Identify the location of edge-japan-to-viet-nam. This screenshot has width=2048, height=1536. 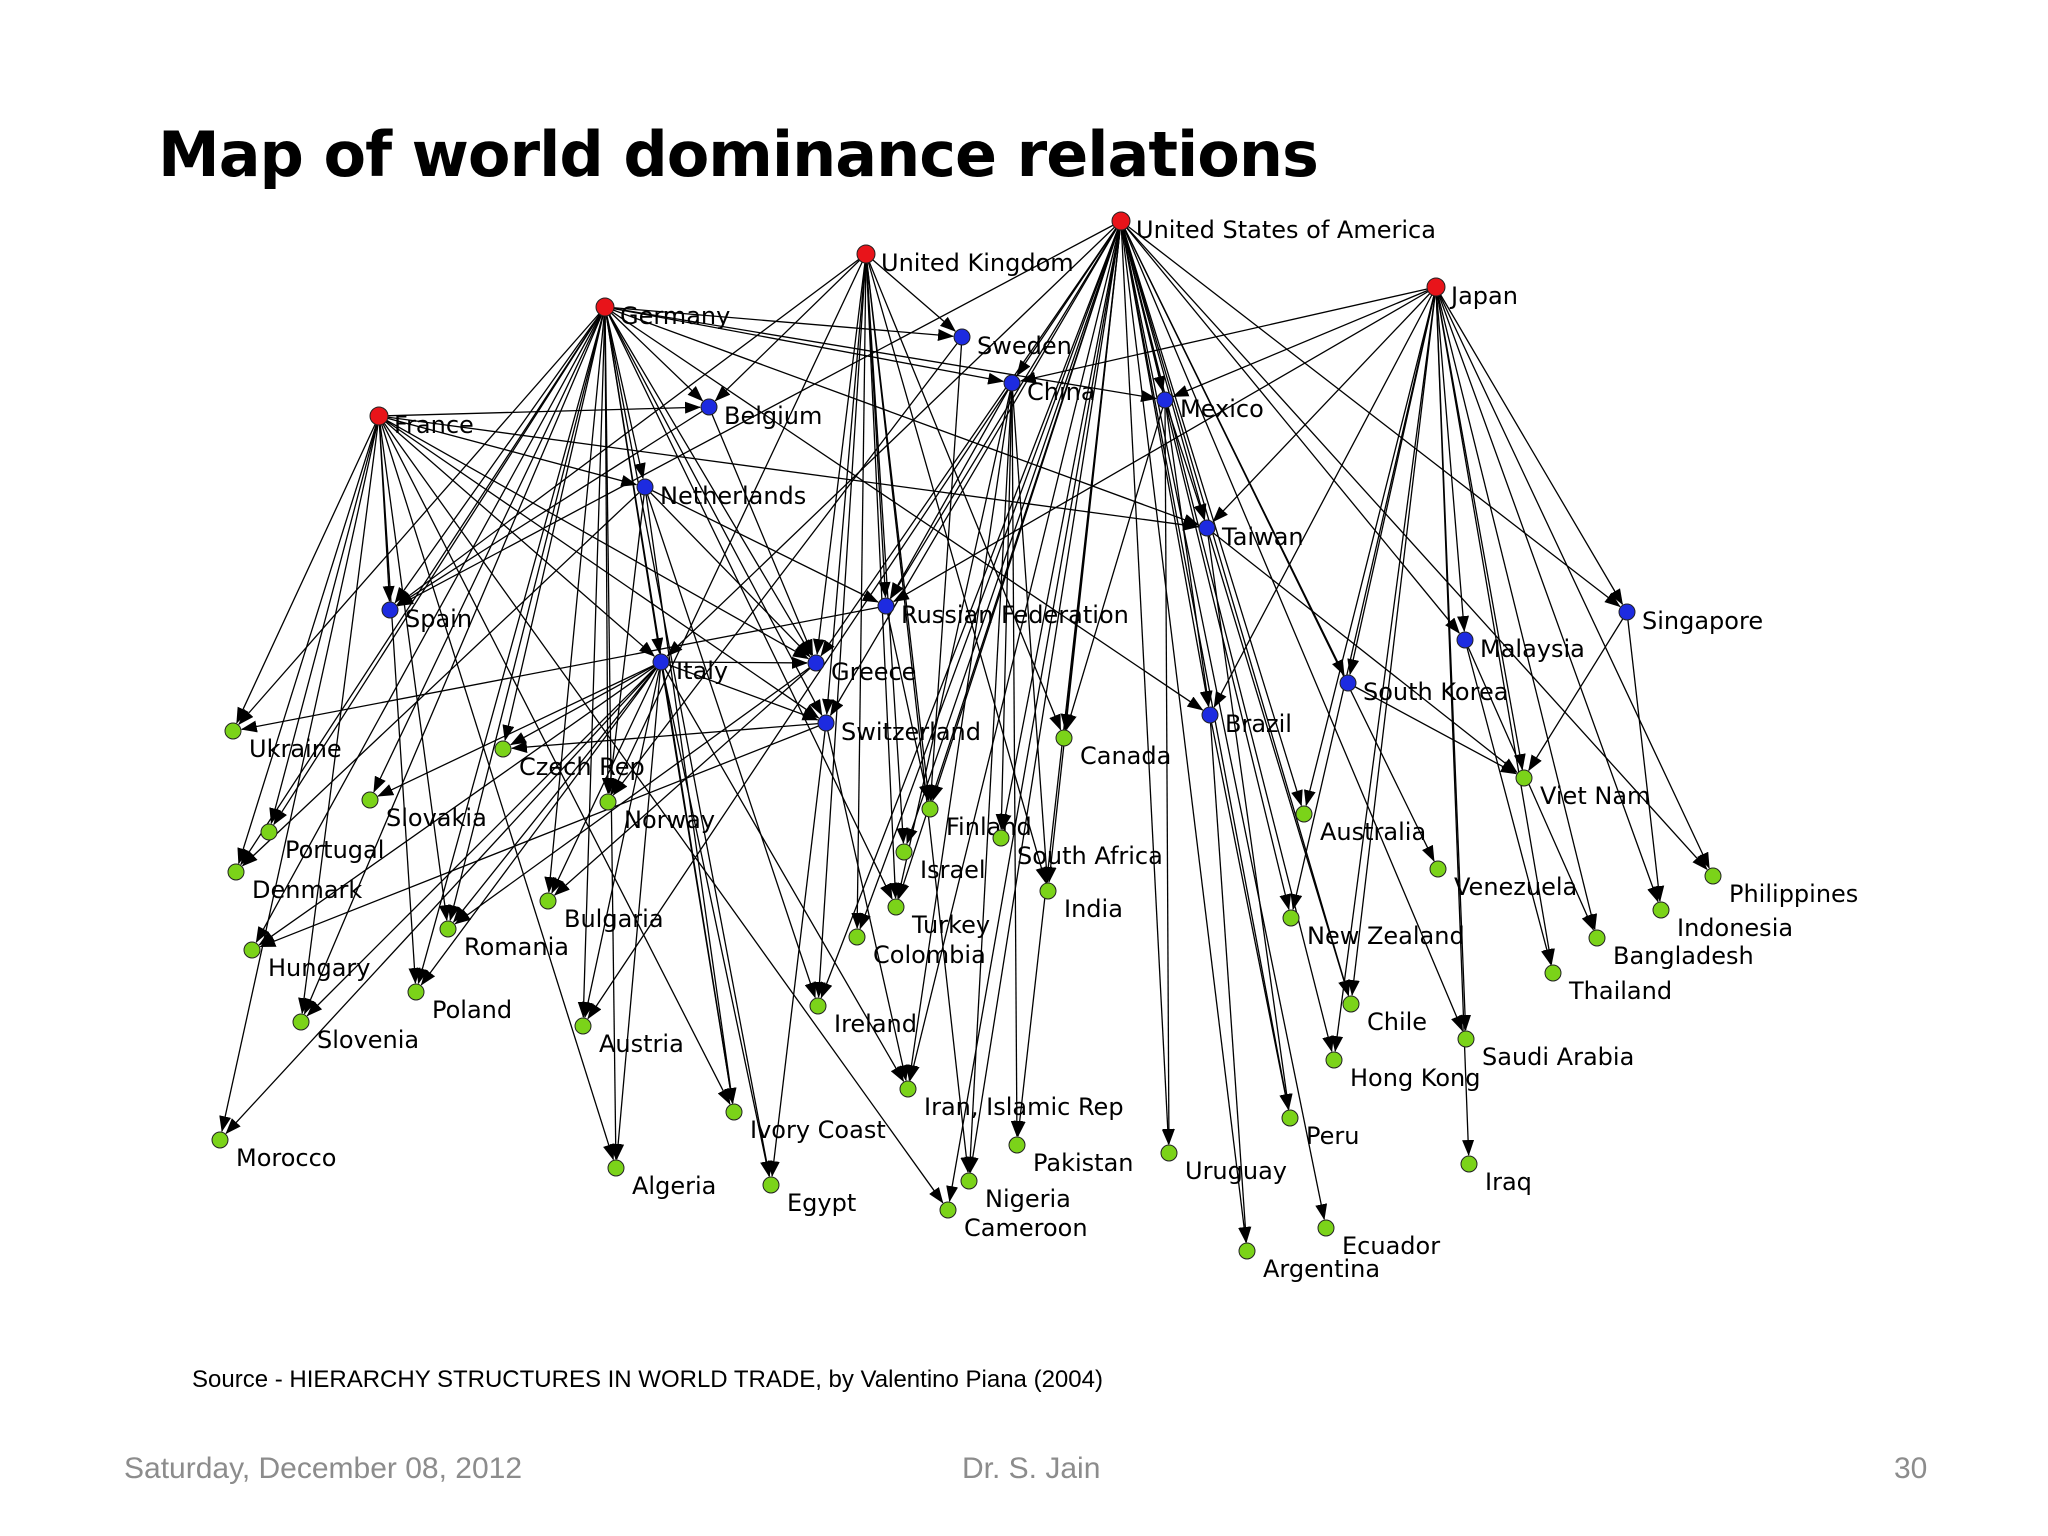
(1480, 528).